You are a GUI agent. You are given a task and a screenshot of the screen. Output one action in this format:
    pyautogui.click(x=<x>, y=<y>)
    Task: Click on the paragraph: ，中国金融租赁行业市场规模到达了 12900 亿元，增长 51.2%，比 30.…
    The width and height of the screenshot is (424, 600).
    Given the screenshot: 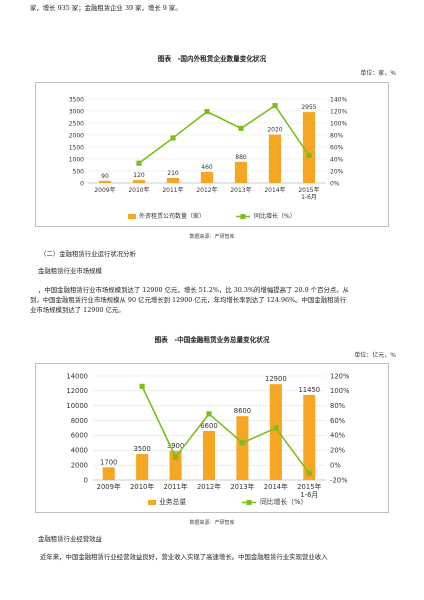 What is the action you would take?
    pyautogui.click(x=214, y=300)
    